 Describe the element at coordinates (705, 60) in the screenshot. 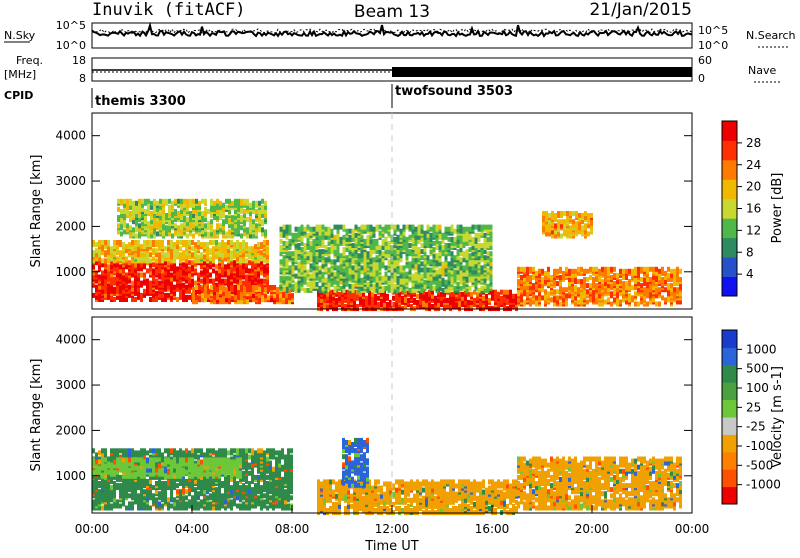

I see `nave-tick-top: 60` at that location.